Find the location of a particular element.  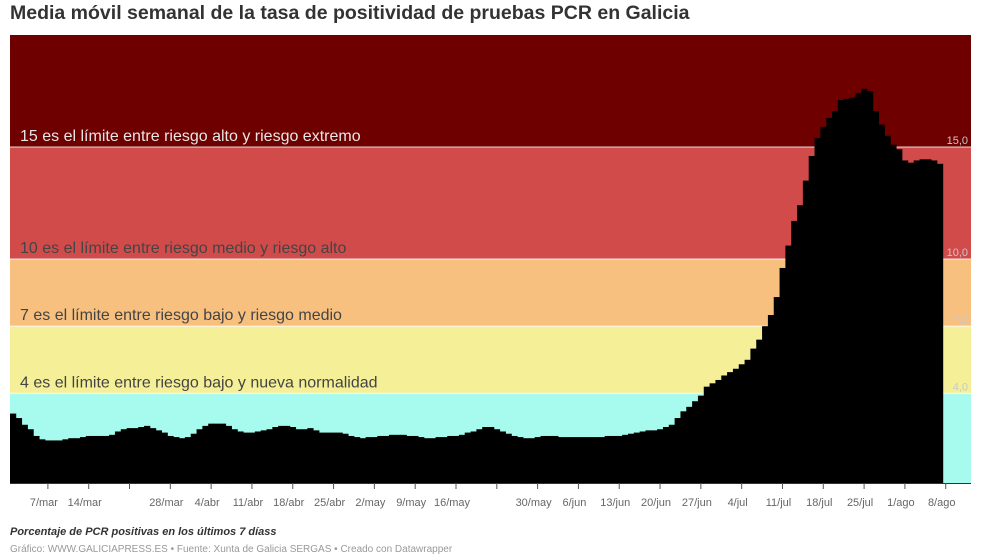

y-tick-label: 4,0 is located at coordinates (960, 387).